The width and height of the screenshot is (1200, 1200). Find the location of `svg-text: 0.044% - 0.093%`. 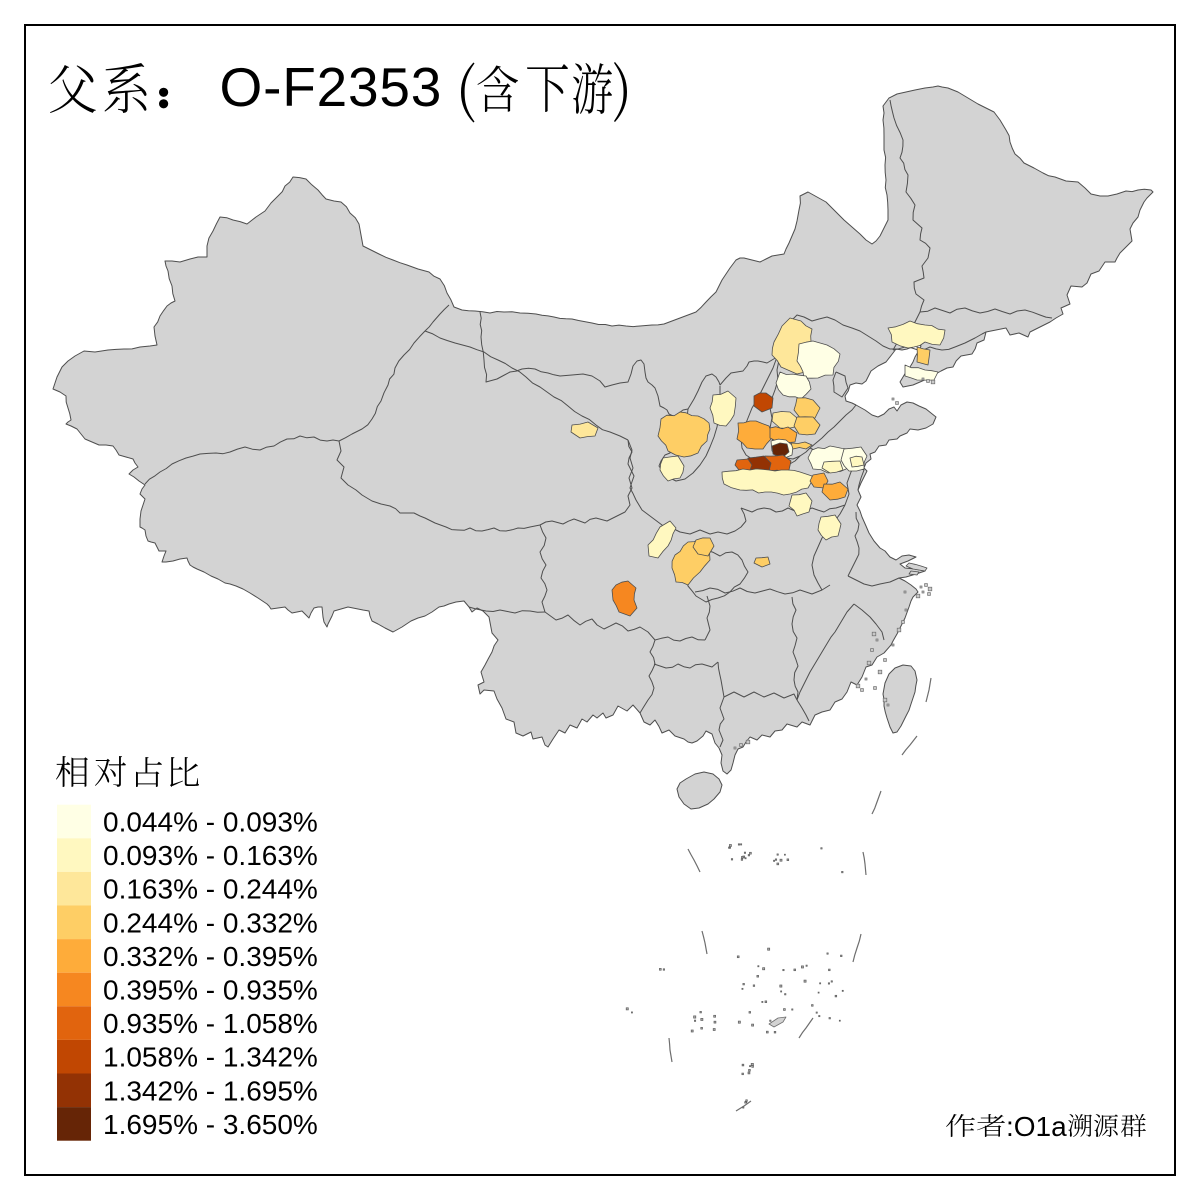

svg-text: 0.044% - 0.093% is located at coordinates (210, 822).